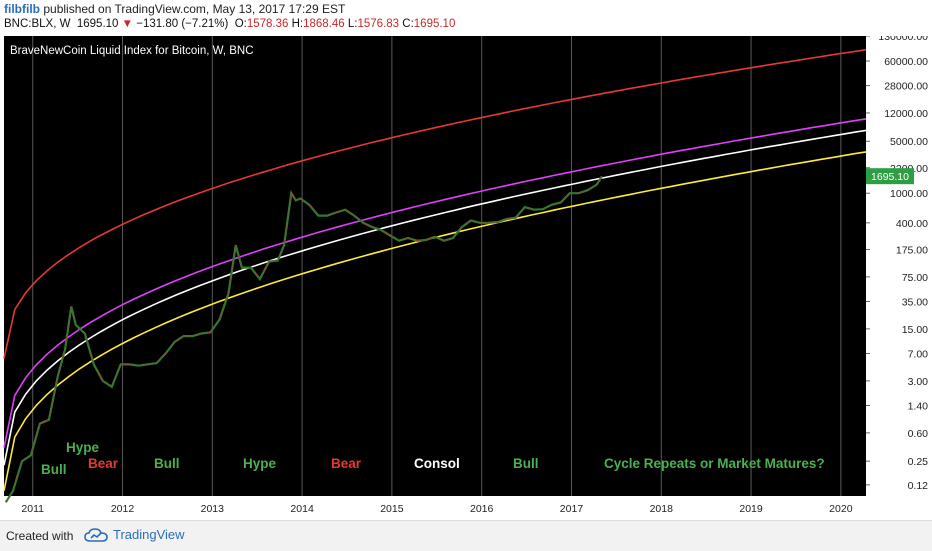 This screenshot has width=932, height=551. I want to click on annotation-label: Cycle Repeats or Market Matures?, so click(714, 463).